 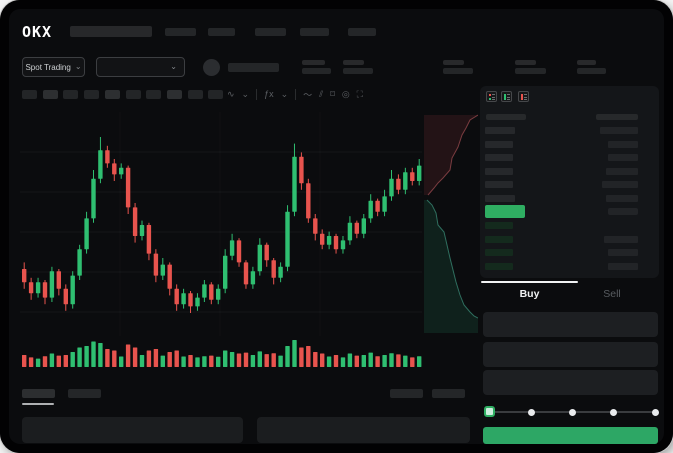 What do you see at coordinates (529, 294) in the screenshot?
I see `tab-buy: Buy` at bounding box center [529, 294].